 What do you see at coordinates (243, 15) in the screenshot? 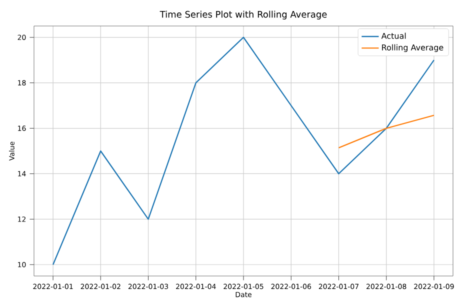
I see `chart-title: Time Series Plot with Rolling Average` at bounding box center [243, 15].